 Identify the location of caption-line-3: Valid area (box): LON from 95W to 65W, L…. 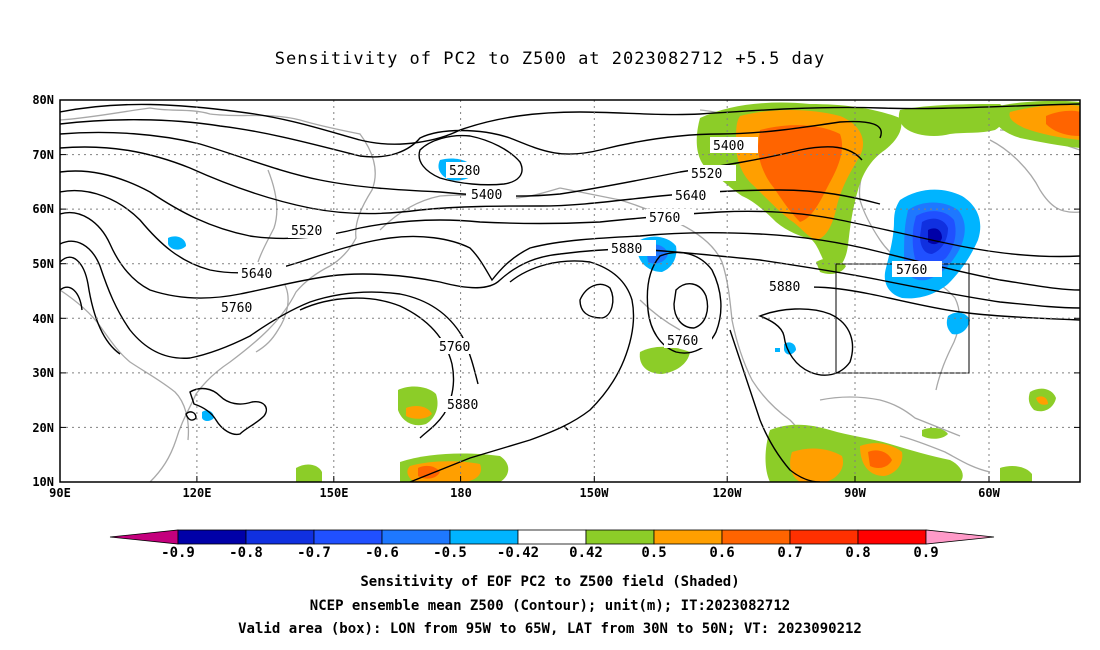
(550, 629).